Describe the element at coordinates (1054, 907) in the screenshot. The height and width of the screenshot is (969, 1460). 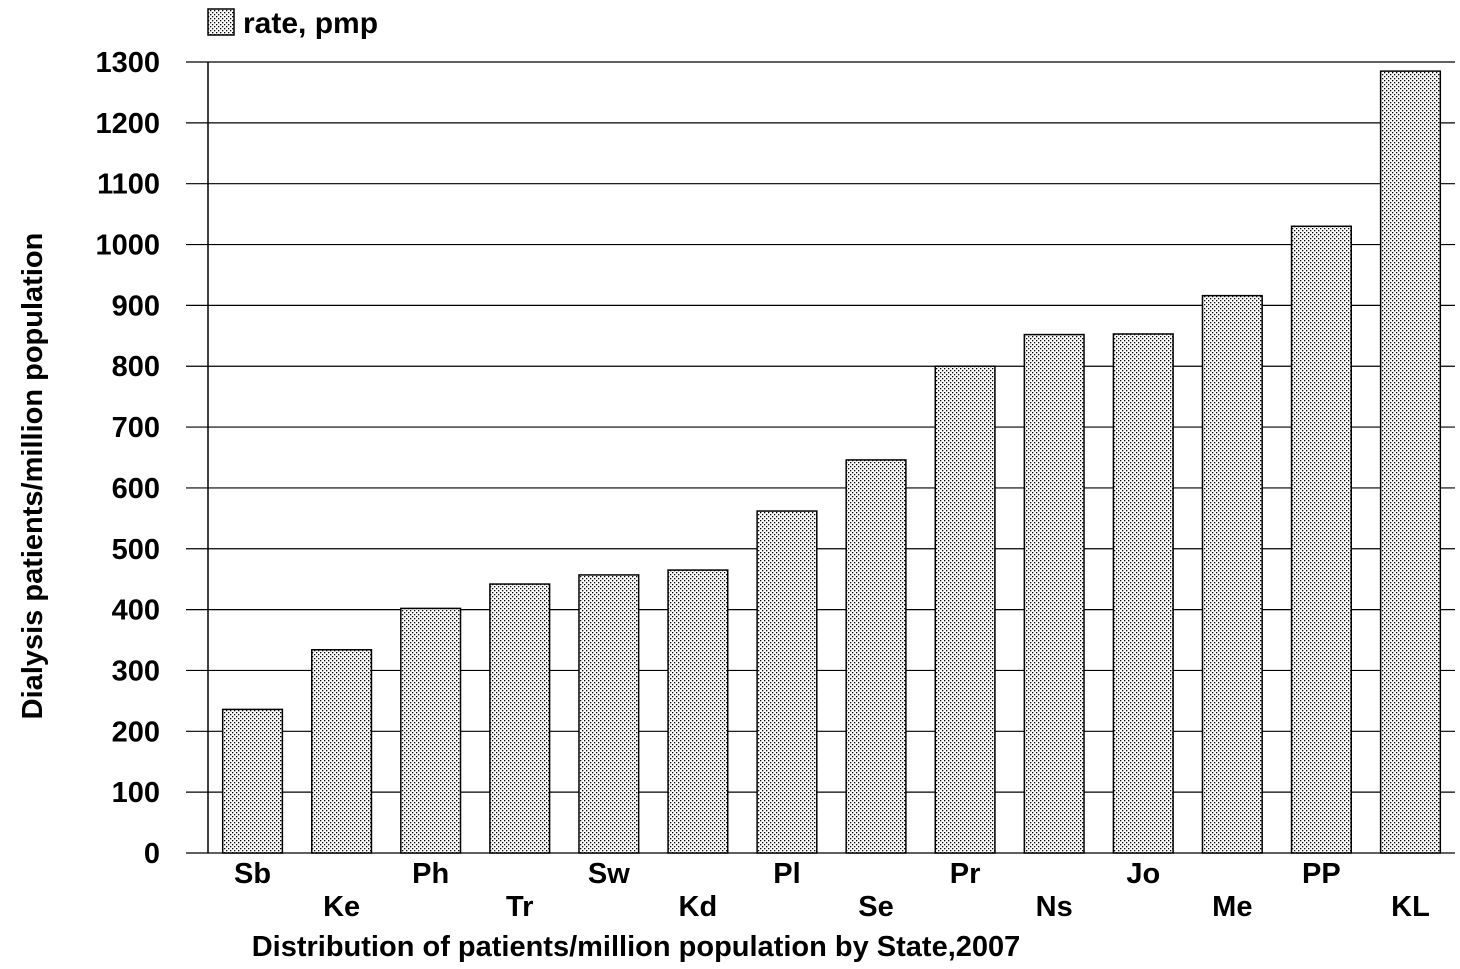
I see `x-tick-label: Ns` at that location.